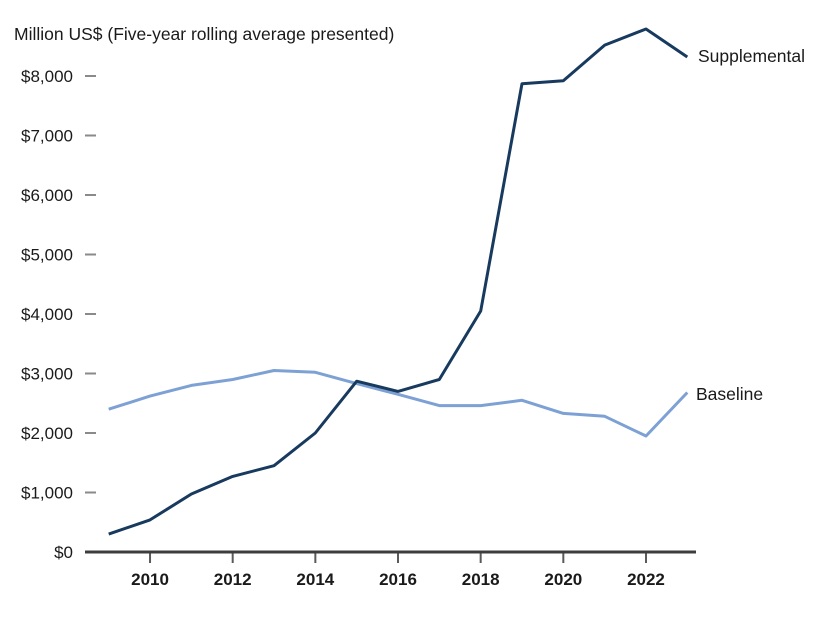 This screenshot has height=620, width=826. What do you see at coordinates (315, 579) in the screenshot?
I see `x-tick-label: 2014` at bounding box center [315, 579].